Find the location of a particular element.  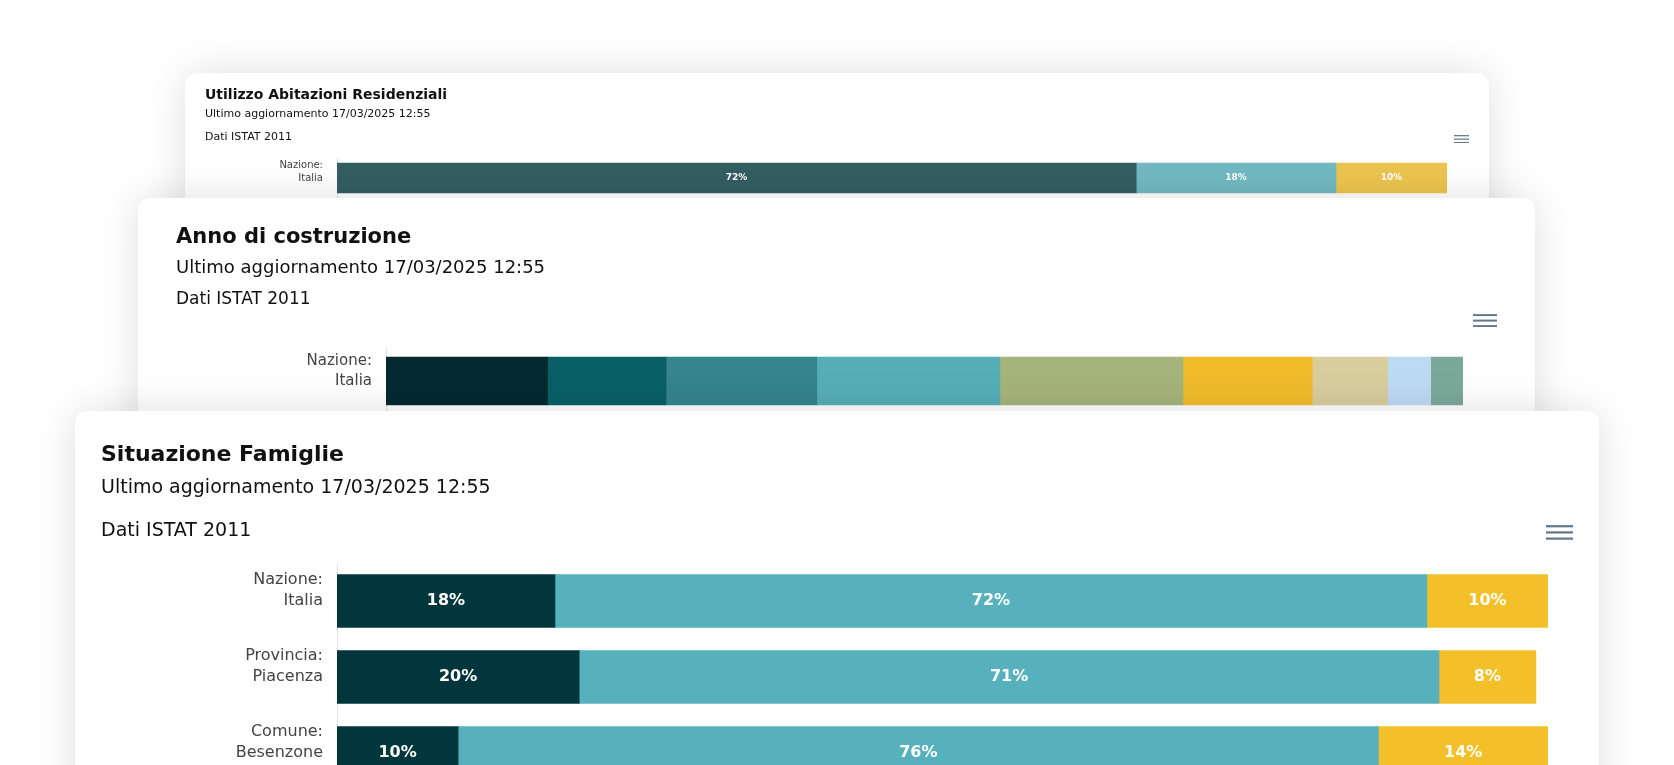

chart-title: Anno di costruzione is located at coordinates (294, 236).